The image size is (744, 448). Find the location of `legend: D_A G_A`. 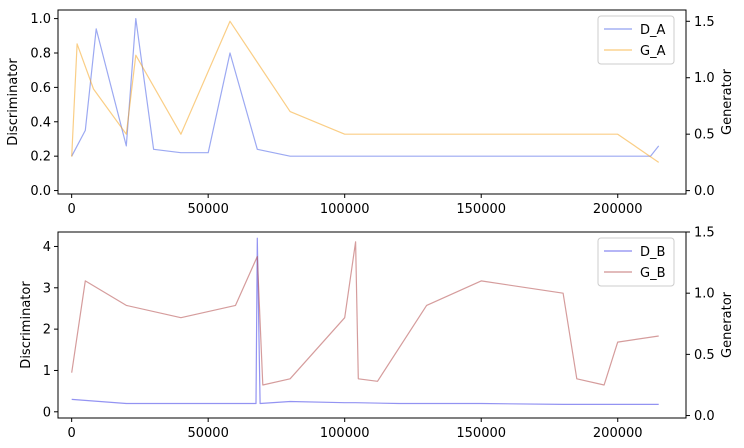

legend: D_A G_A is located at coordinates (636, 40).